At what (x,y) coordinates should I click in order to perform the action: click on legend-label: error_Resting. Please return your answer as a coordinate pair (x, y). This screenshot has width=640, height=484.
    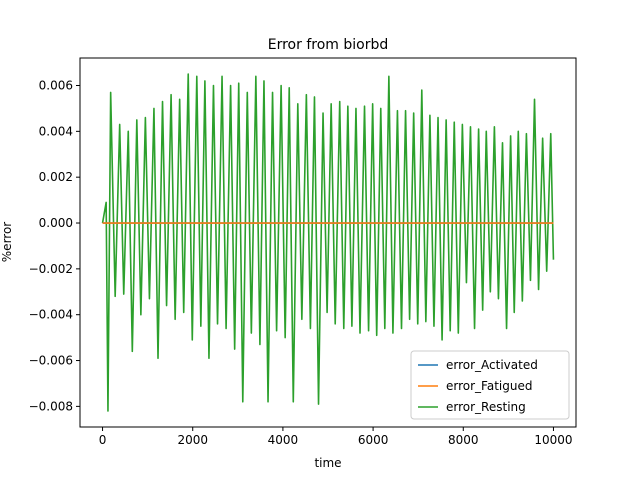
    Looking at the image, I should click on (486, 407).